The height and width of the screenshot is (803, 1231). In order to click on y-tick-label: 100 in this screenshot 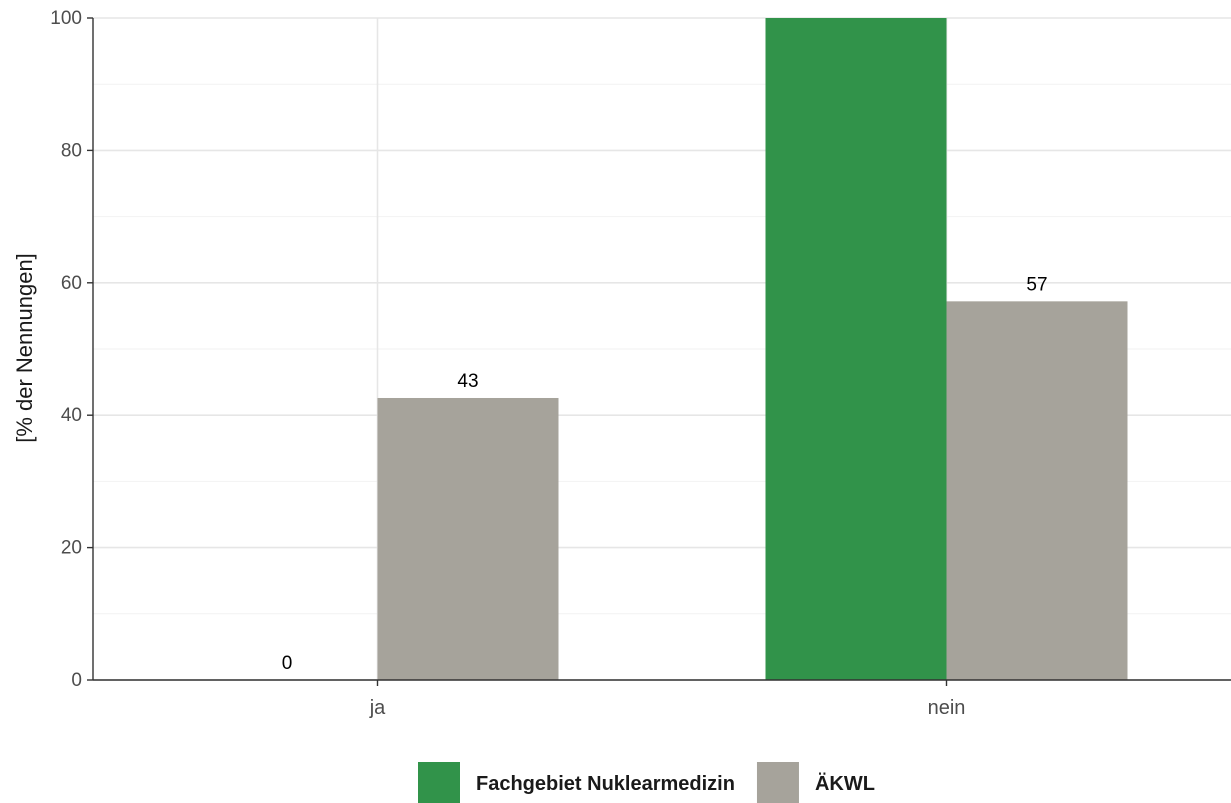, I will do `click(66, 18)`.